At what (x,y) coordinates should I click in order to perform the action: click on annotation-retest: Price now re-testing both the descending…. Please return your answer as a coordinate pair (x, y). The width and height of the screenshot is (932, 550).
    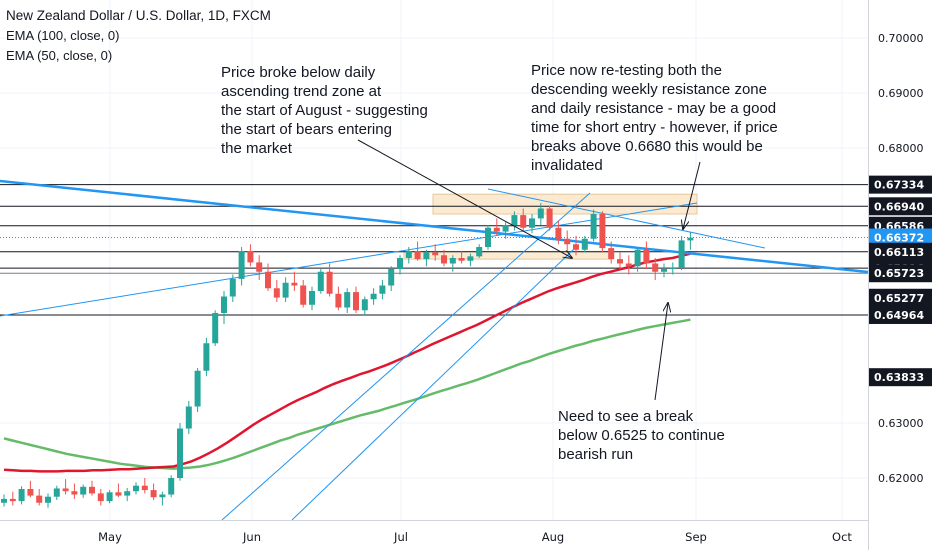
    Looking at the image, I should click on (654, 118).